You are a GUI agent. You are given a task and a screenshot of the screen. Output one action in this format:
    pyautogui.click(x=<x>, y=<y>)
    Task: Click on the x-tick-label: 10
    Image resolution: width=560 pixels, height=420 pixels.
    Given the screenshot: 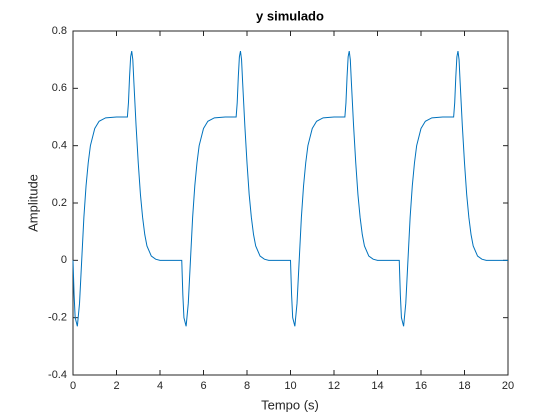 What is the action you would take?
    pyautogui.click(x=290, y=386)
    